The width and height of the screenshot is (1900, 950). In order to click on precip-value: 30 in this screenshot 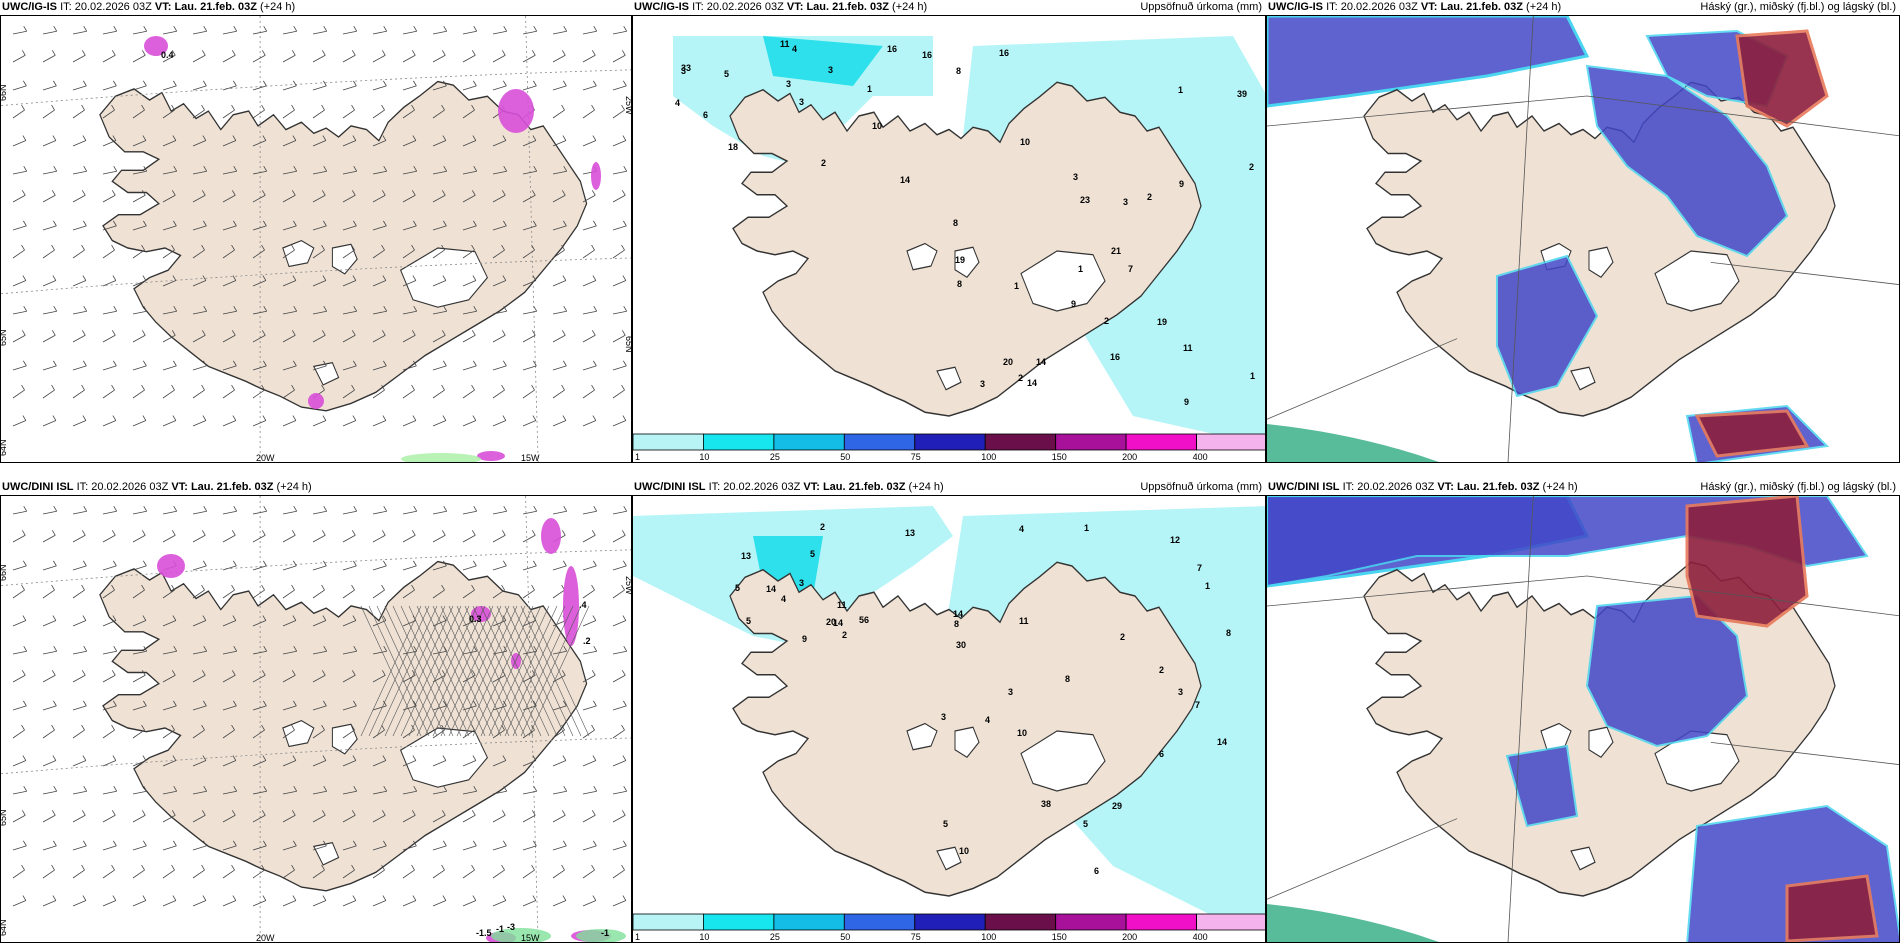, I will do `click(961, 645)`.